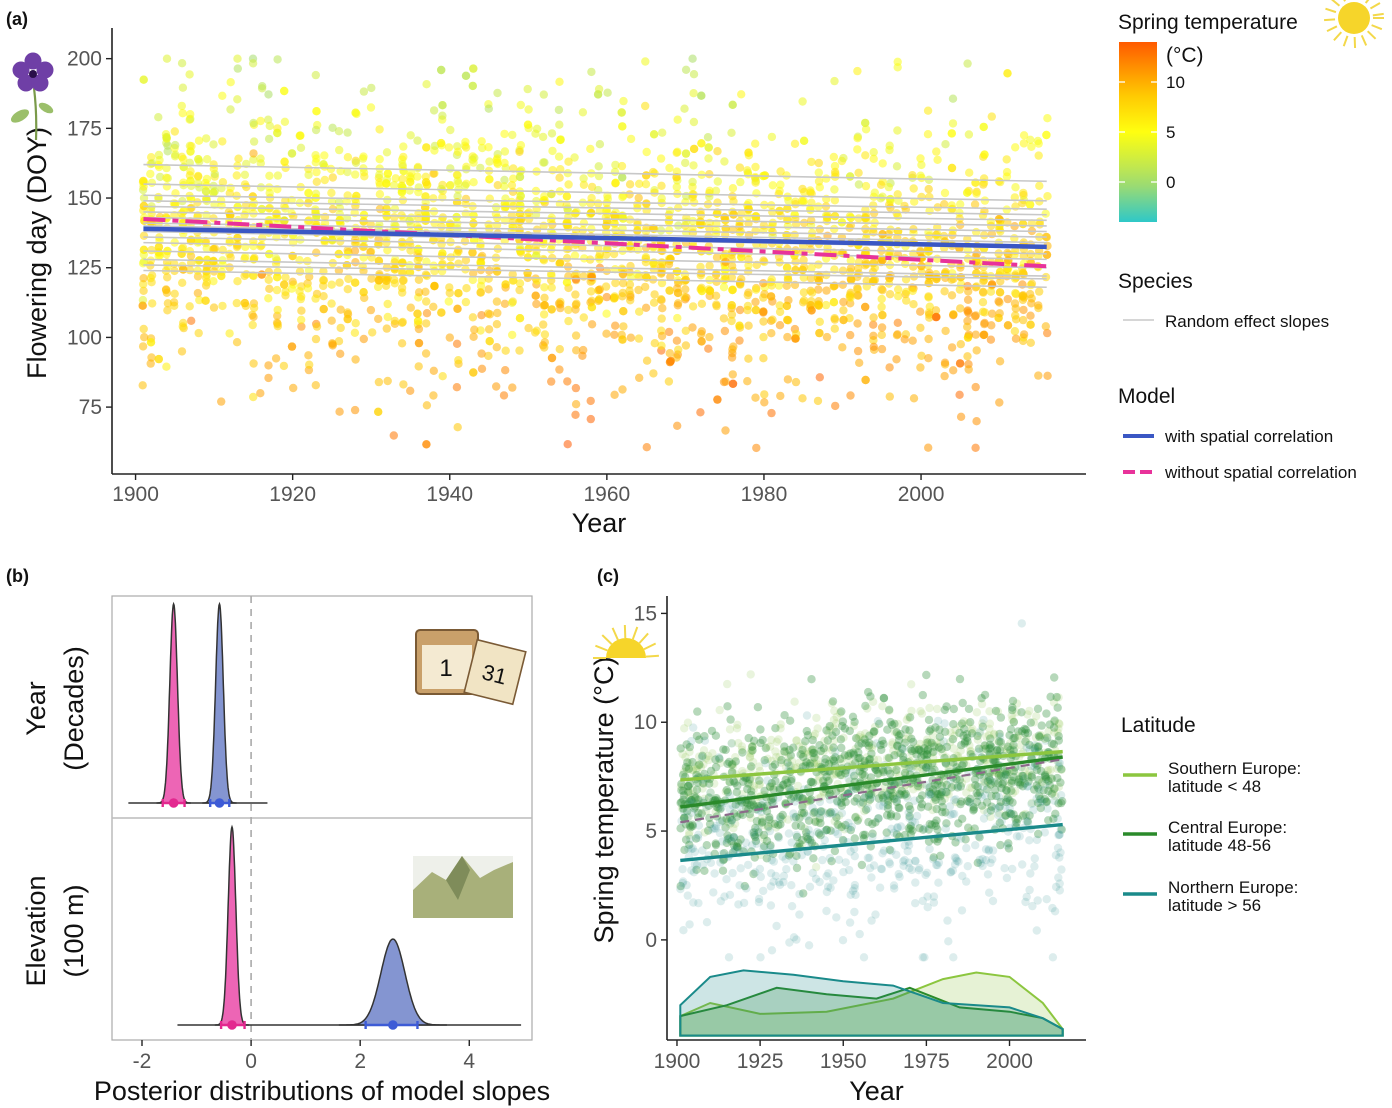 The height and width of the screenshot is (1108, 1392). What do you see at coordinates (469, 1061) in the screenshot?
I see `x-tick-label-b: 4` at bounding box center [469, 1061].